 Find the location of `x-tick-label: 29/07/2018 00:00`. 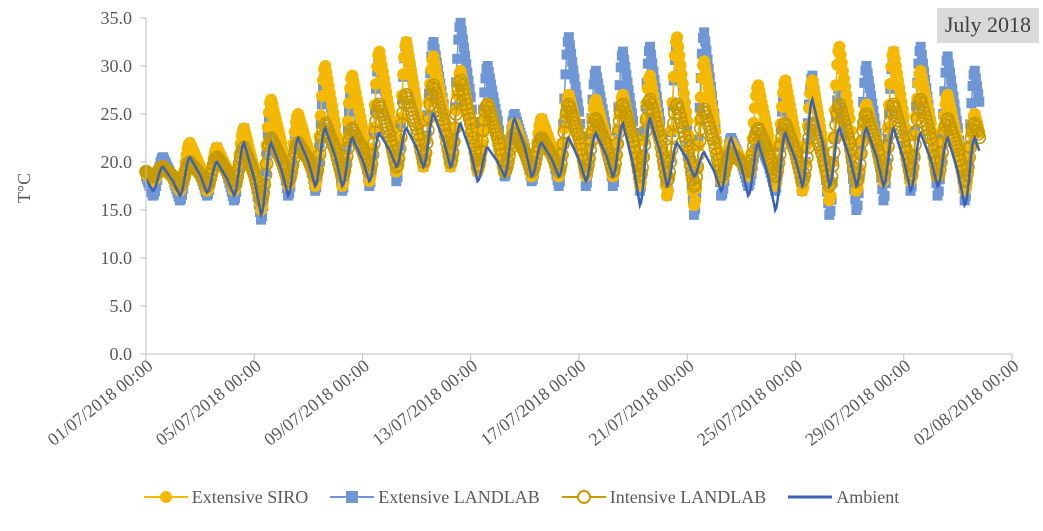

x-tick-label: 29/07/2018 00:00 is located at coordinates (857, 402).